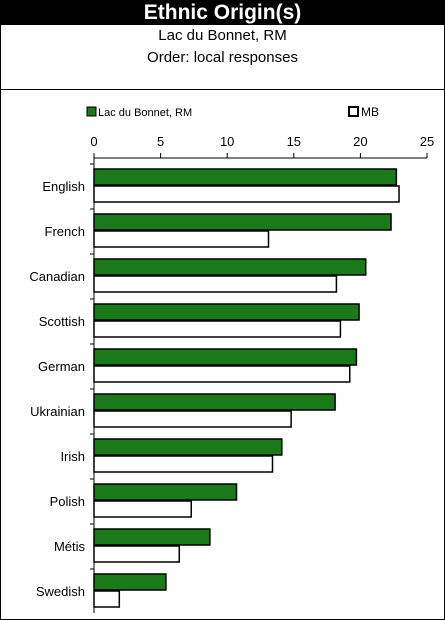 Image resolution: width=445 pixels, height=620 pixels. What do you see at coordinates (353, 111) in the screenshot?
I see `legend-swatch-mb` at bounding box center [353, 111].